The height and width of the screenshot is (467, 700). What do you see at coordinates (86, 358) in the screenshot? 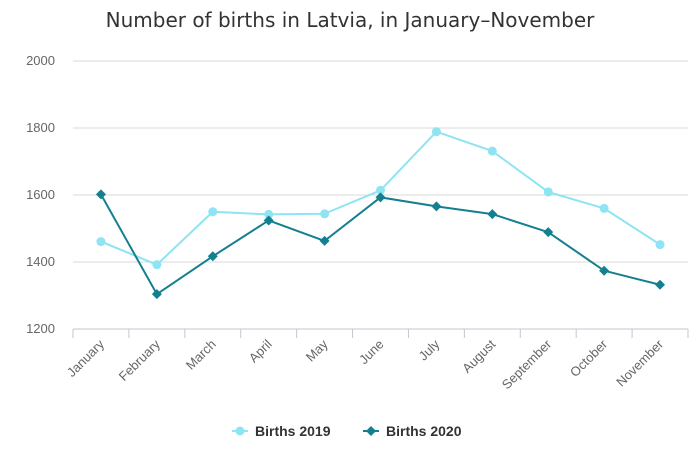
I see `x-tick-label: January` at bounding box center [86, 358].